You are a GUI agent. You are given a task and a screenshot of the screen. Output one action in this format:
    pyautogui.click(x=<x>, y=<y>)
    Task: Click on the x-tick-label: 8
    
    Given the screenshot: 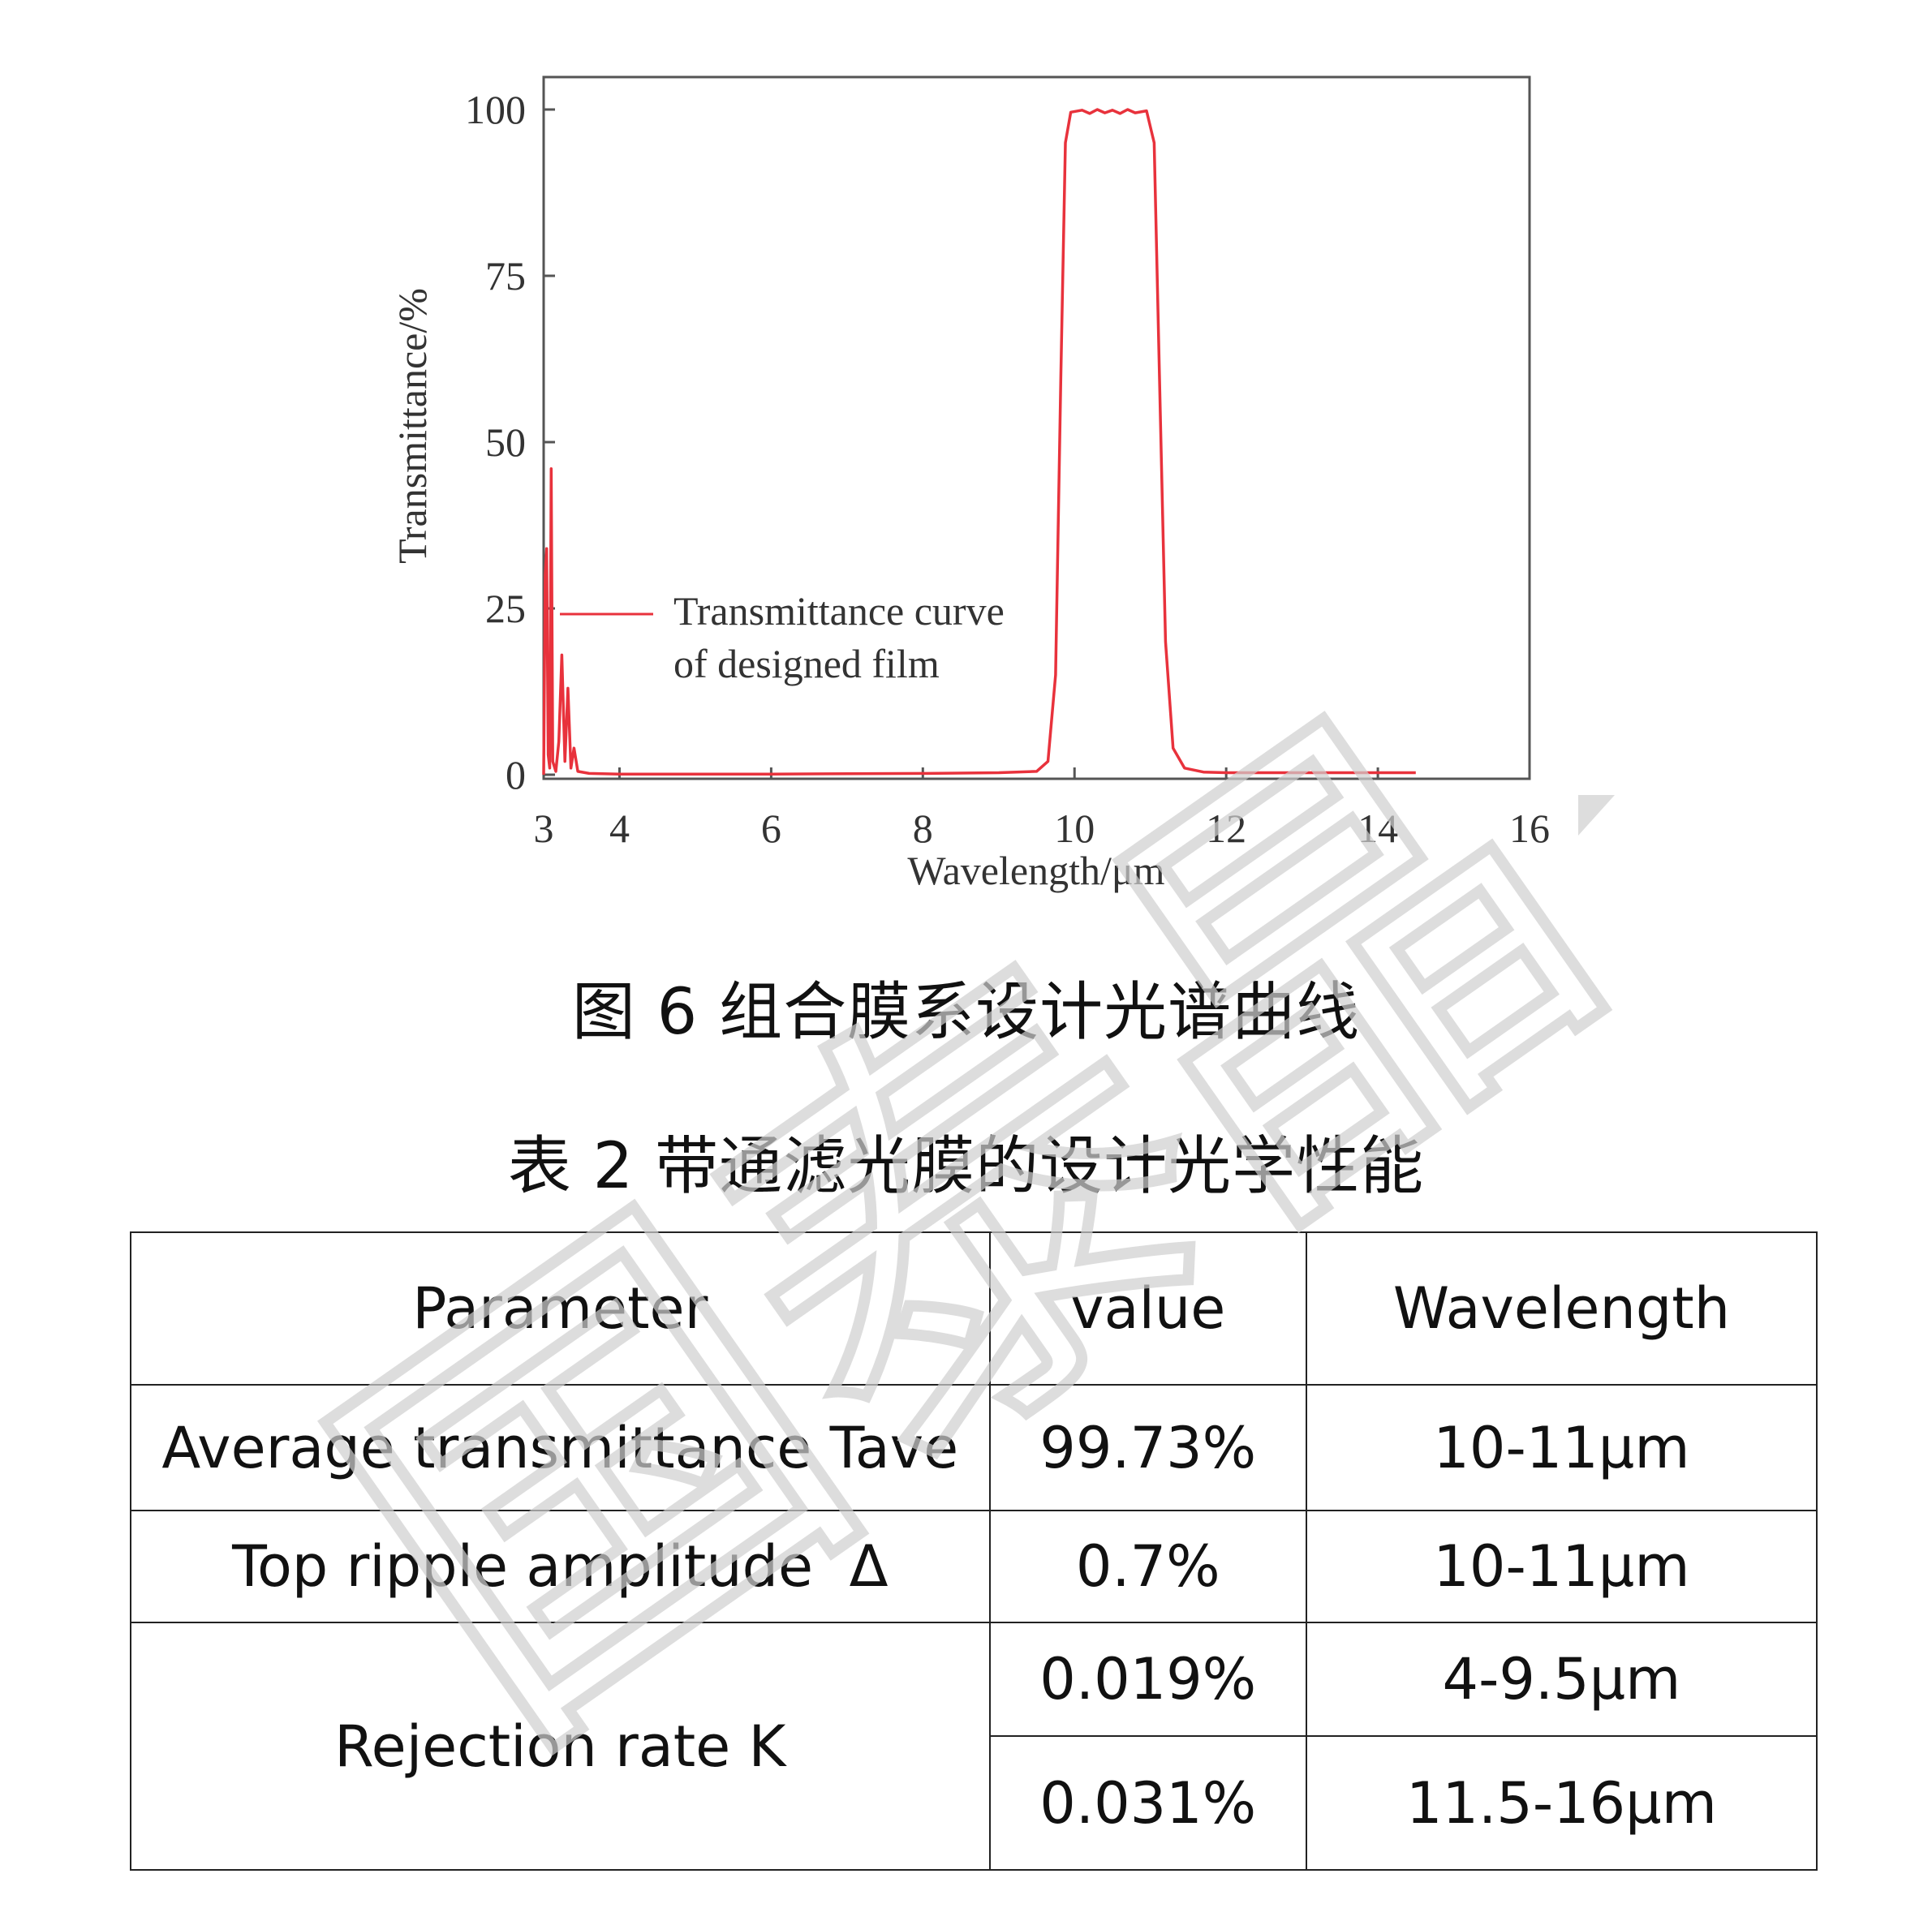 What is the action you would take?
    pyautogui.click(x=923, y=828)
    